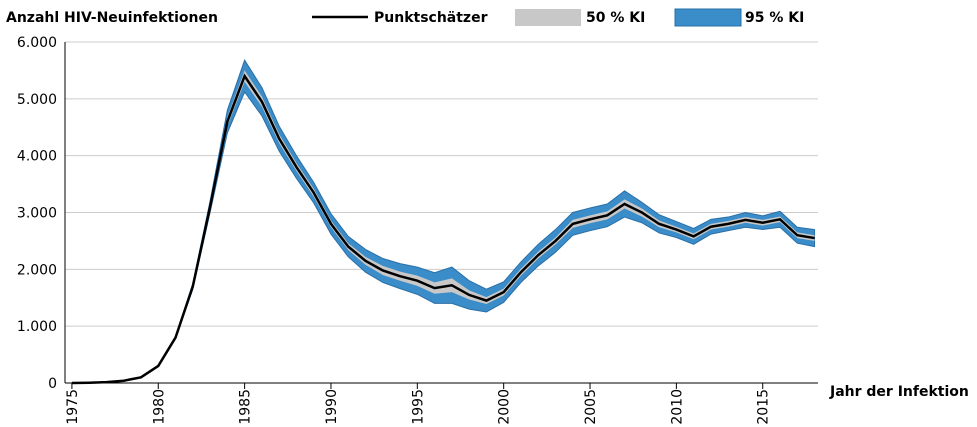 This screenshot has height=427, width=977. I want to click on x-tick-label: 2000, so click(505, 407).